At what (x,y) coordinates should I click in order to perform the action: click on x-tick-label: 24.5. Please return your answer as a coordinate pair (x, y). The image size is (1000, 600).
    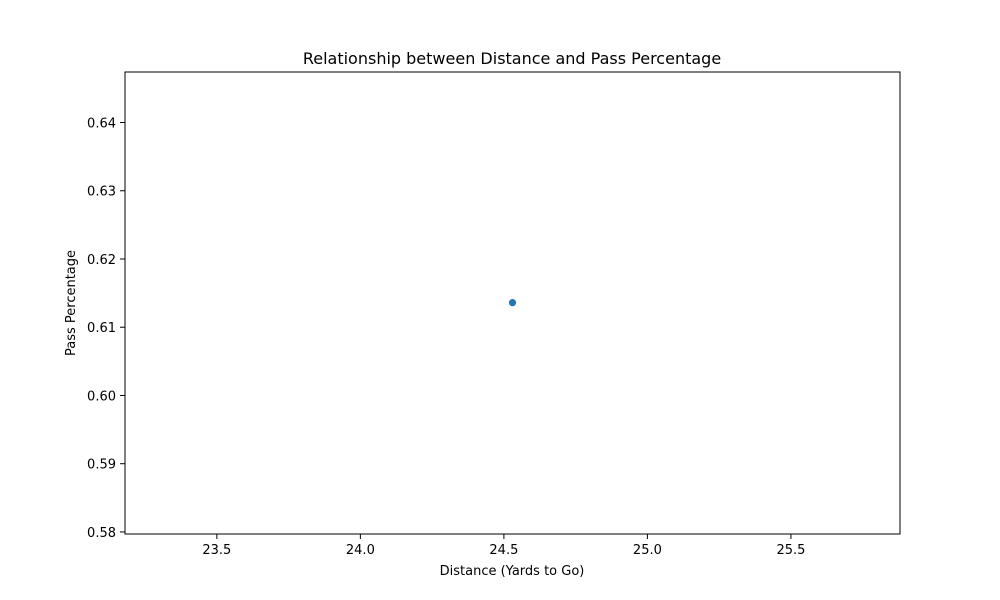
    Looking at the image, I should click on (503, 550).